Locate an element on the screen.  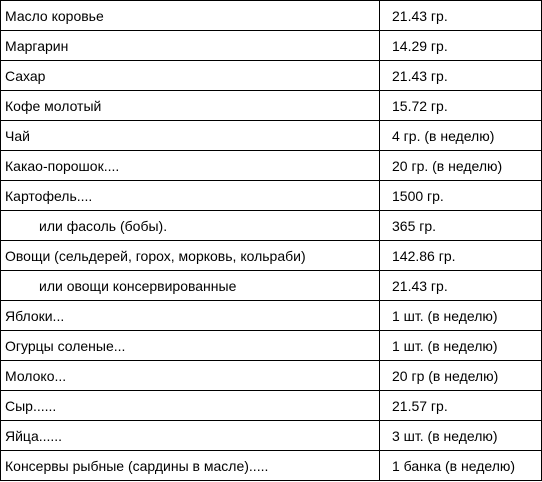
amount-cell: 1 банка (в неделю) is located at coordinates (460, 465).